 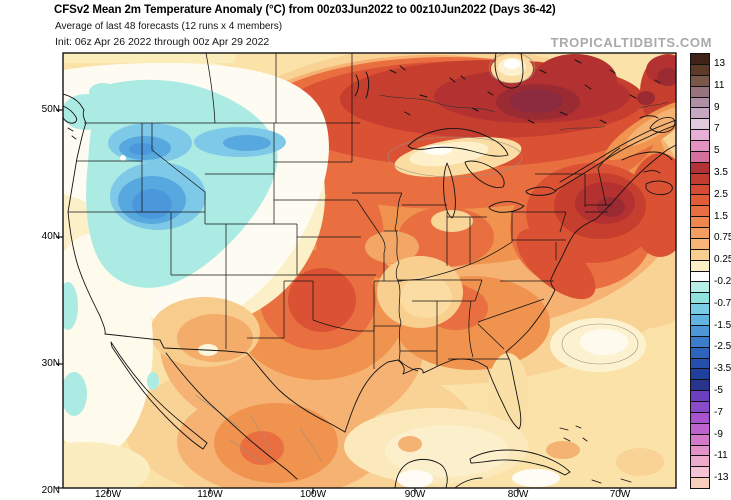 I want to click on colorbar-tick-label: -3.5, so click(x=722, y=369).